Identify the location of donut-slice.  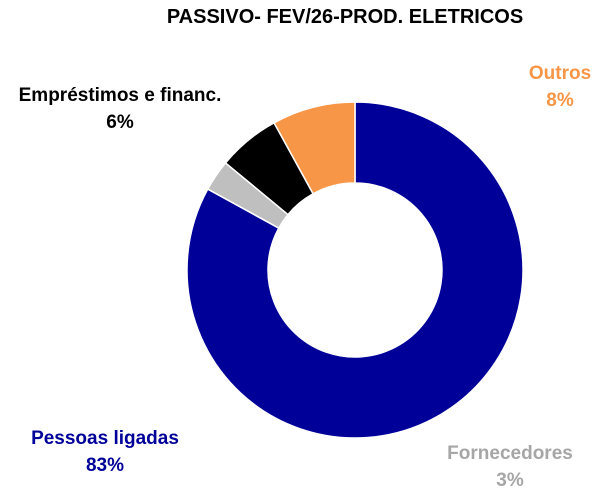
(314, 148).